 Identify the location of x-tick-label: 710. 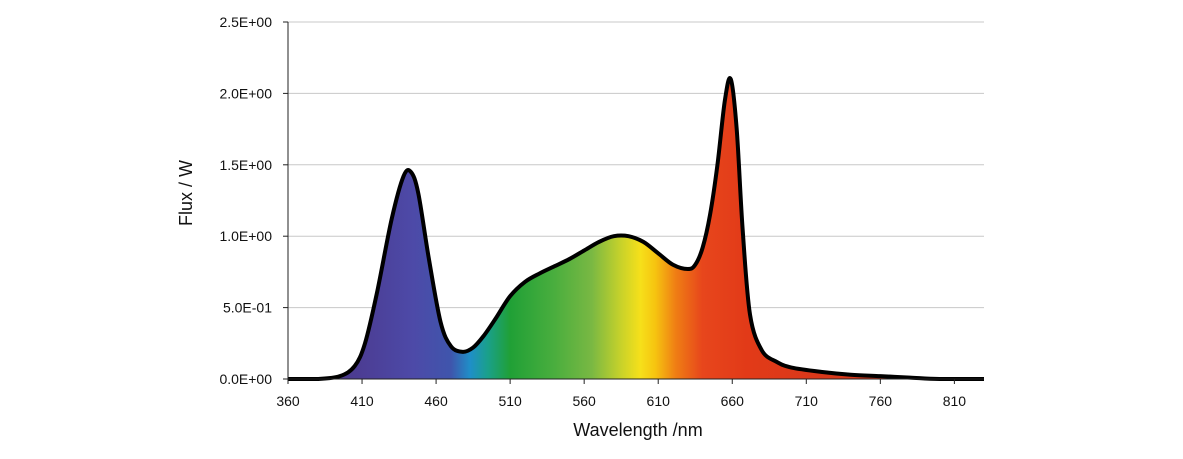
(807, 401).